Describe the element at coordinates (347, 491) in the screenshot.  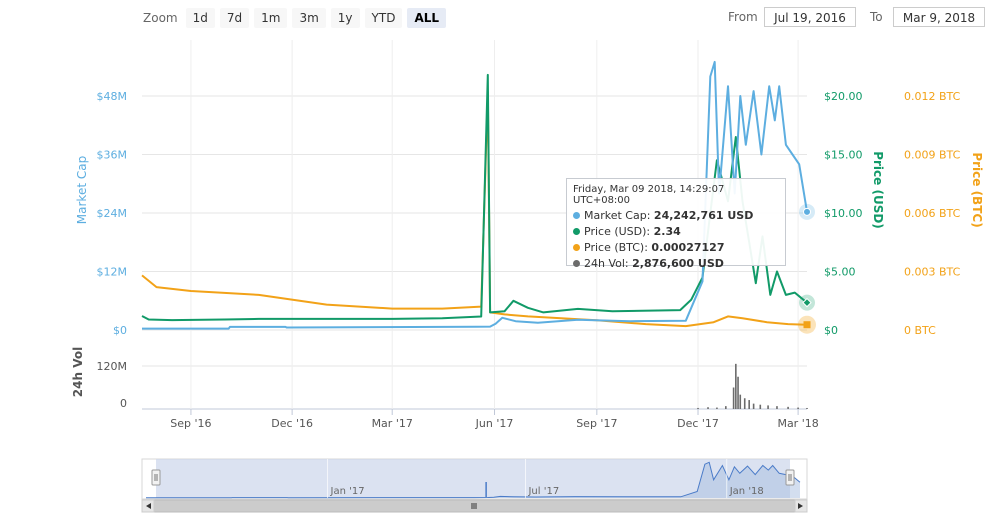
I see `navigator-tick-label: Jan '17` at that location.